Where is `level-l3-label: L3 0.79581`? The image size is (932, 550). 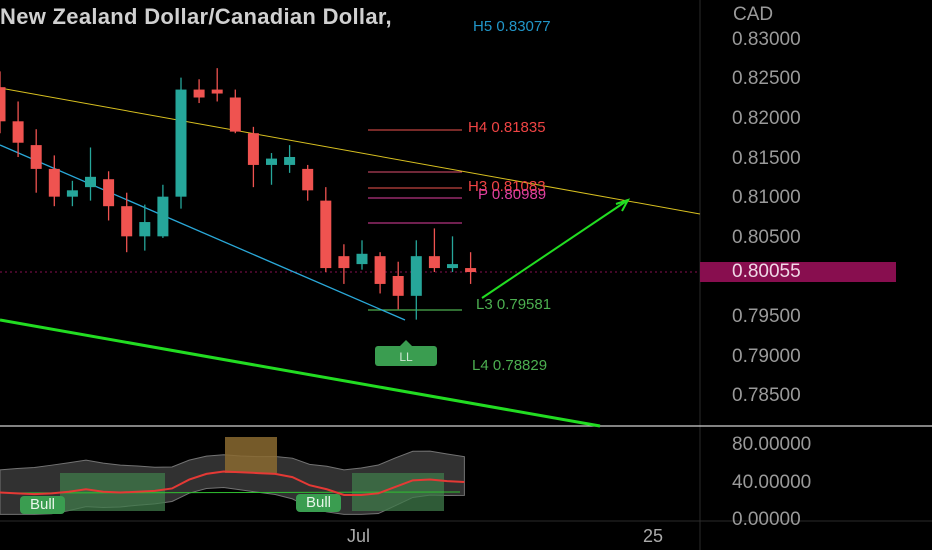
level-l3-label: L3 0.79581 is located at coordinates (514, 304).